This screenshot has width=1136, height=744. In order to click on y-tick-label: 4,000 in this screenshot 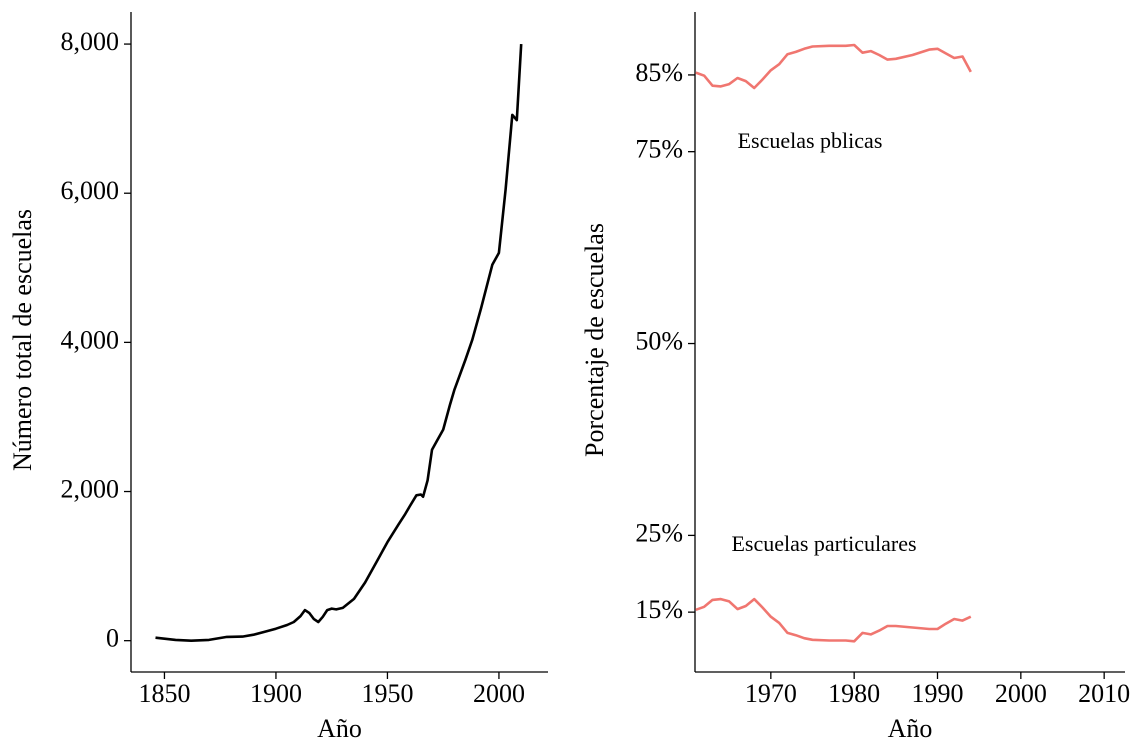, I will do `click(90, 339)`.